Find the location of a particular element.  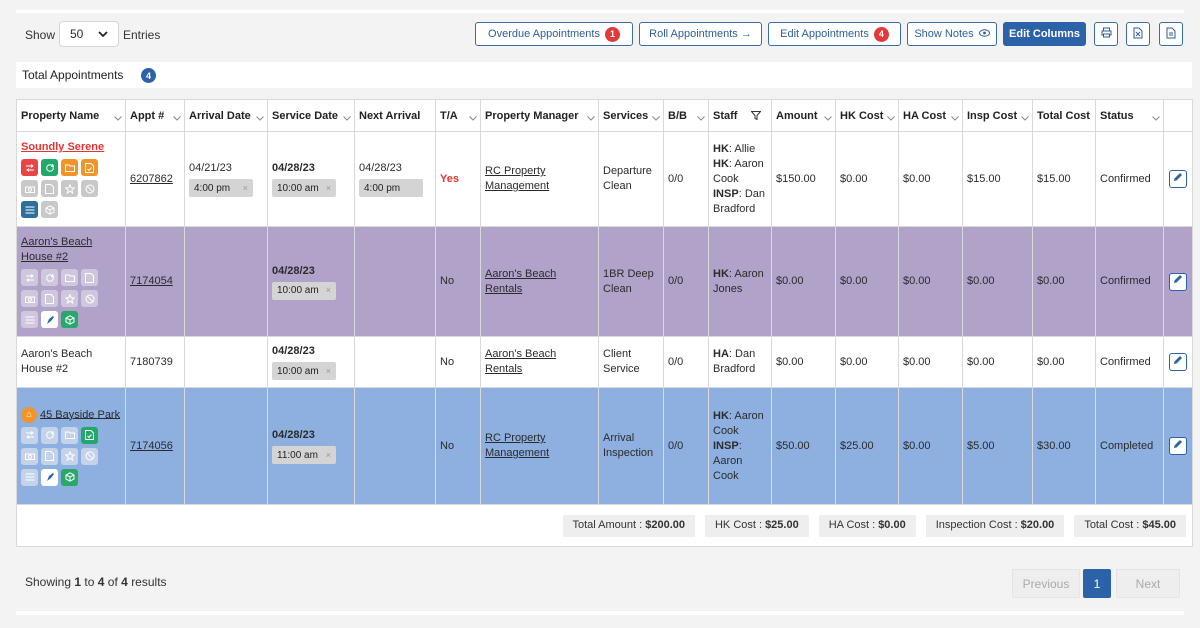

page-1-button: 1 is located at coordinates (1097, 583).